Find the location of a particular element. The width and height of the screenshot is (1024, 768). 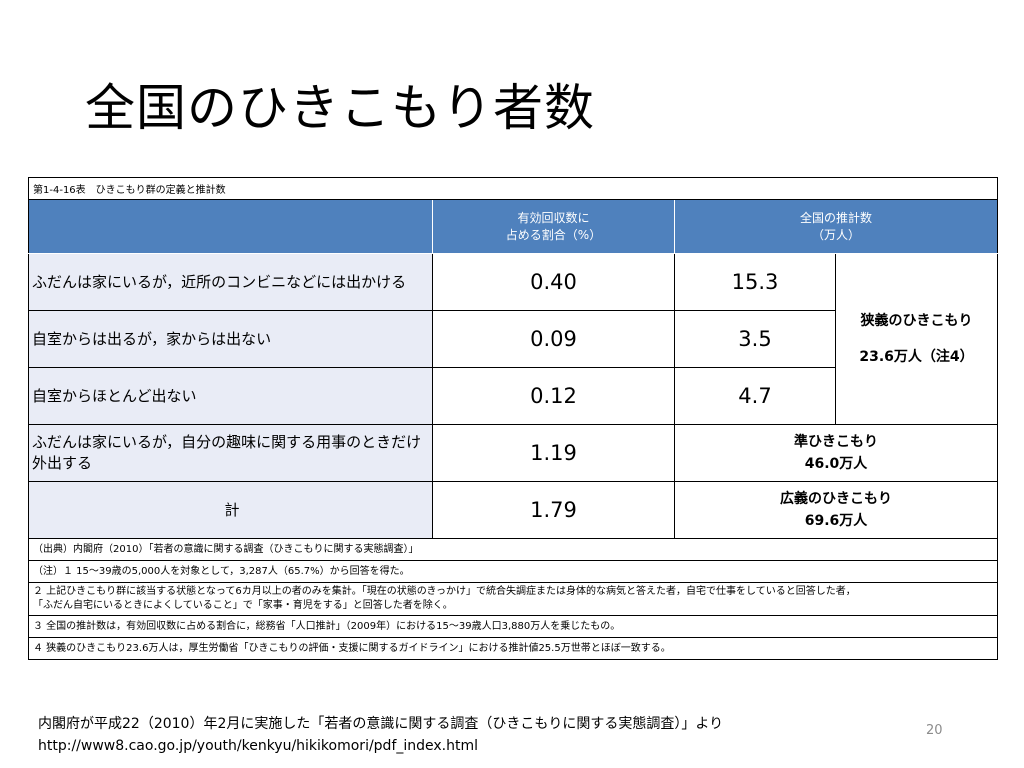

slide-title: 全国のひきこもり者数 is located at coordinates (340, 108).